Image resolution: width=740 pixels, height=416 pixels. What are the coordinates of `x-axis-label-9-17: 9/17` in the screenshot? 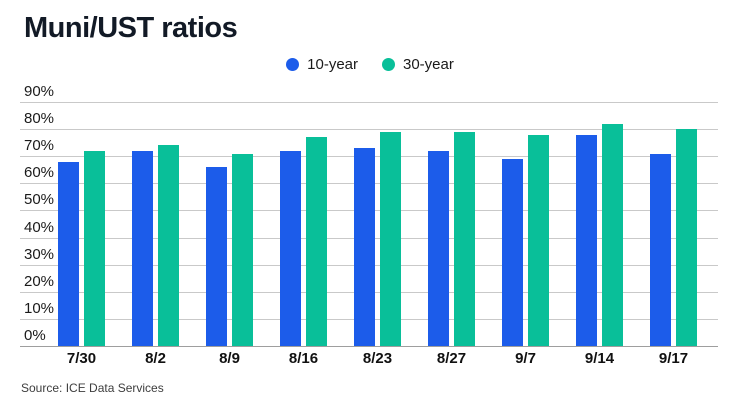 It's located at (673, 358).